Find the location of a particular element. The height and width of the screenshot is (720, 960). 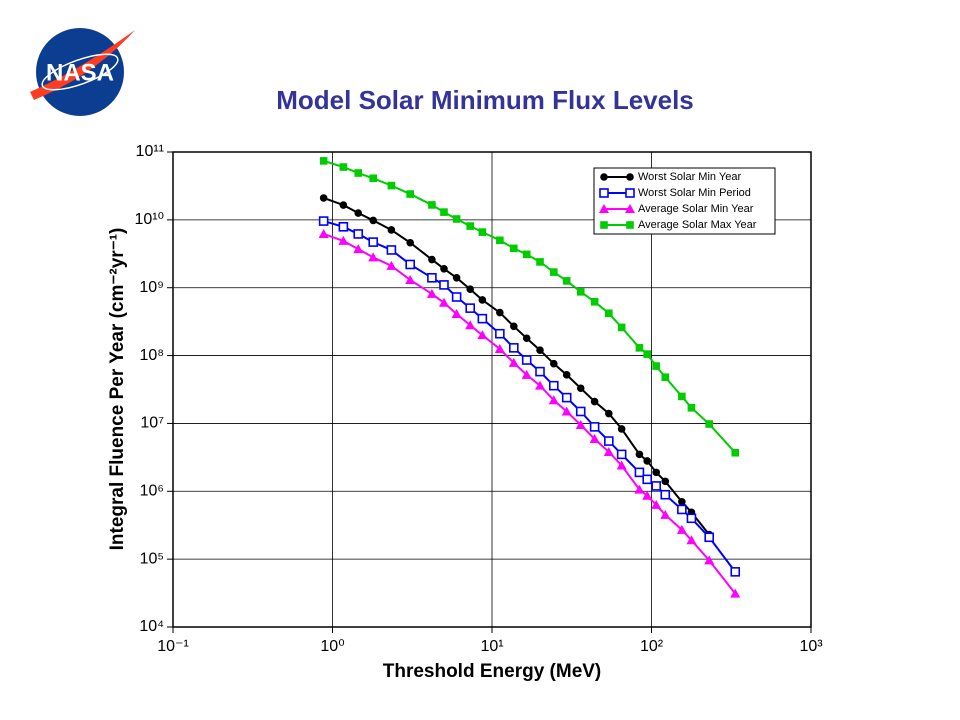

logo-text: NASA is located at coordinates (80, 72).